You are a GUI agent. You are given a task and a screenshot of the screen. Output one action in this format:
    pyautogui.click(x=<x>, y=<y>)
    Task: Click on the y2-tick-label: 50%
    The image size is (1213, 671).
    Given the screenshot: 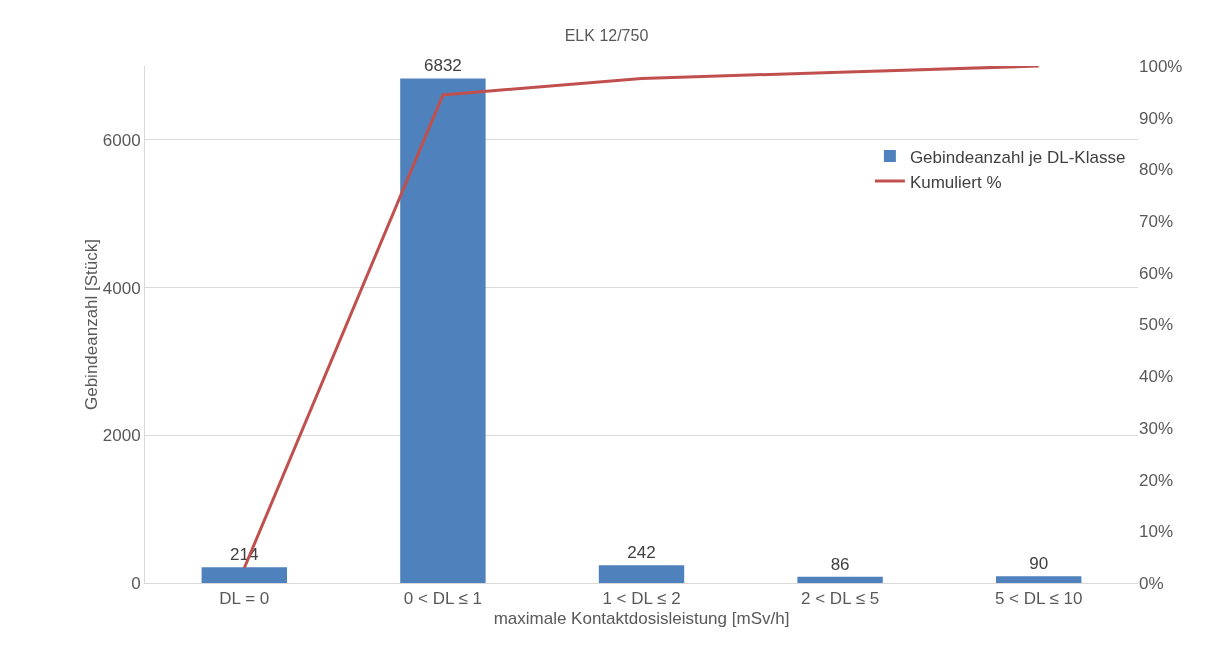 What is the action you would take?
    pyautogui.click(x=1156, y=325)
    